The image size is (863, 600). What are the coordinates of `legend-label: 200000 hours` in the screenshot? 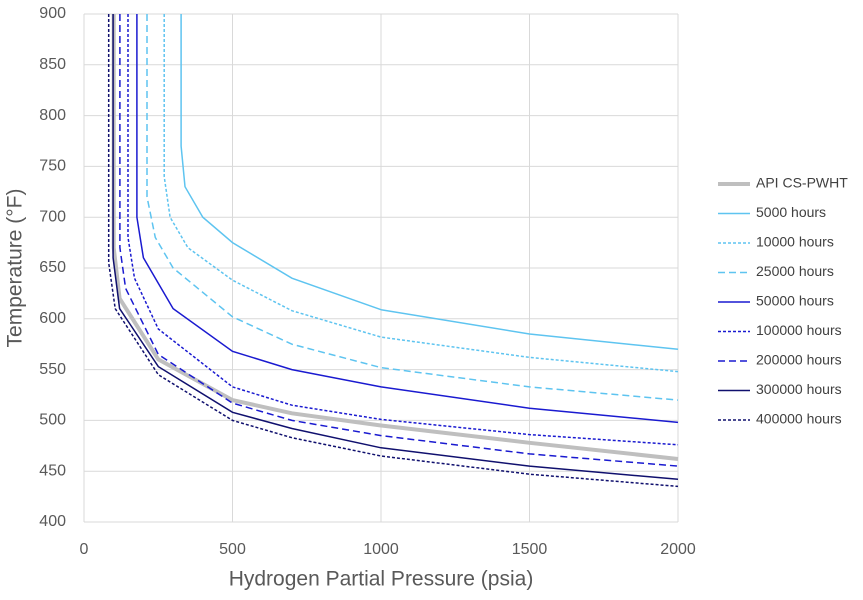 It's located at (799, 360).